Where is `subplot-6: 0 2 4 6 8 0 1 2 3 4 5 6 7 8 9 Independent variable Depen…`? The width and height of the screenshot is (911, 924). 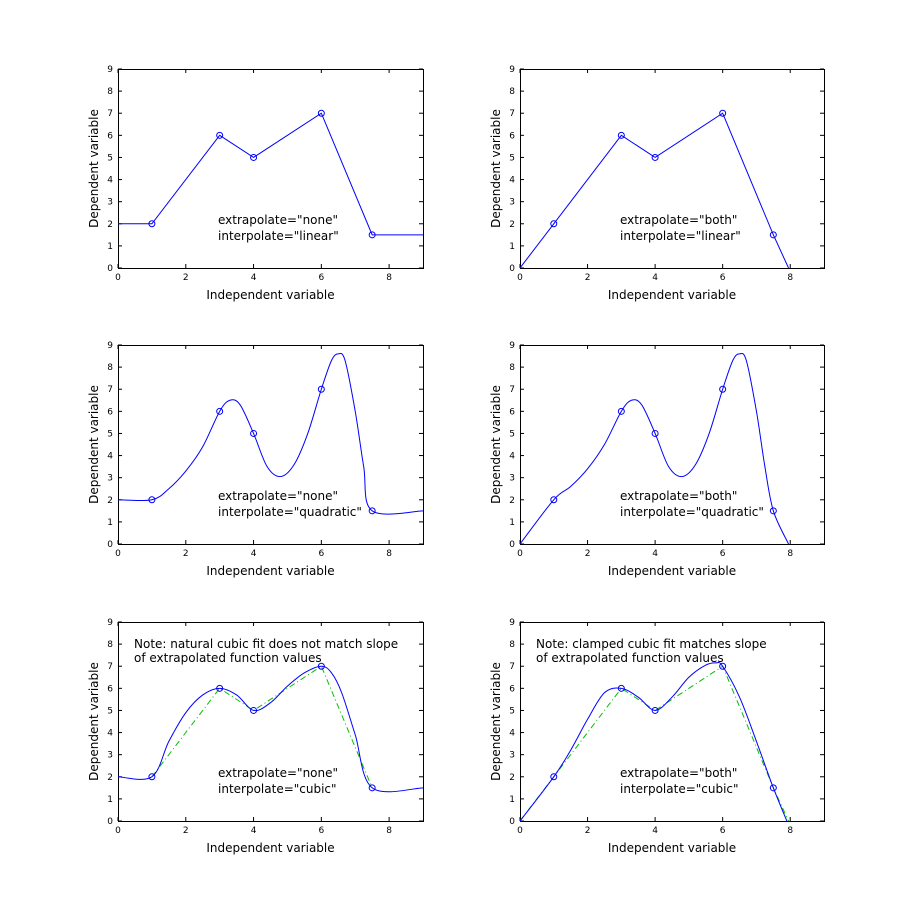
subplot-6: 0 2 4 6 8 0 1 2 3 4 5 6 7 8 9 Independent variable Depen… is located at coordinates (657, 736).